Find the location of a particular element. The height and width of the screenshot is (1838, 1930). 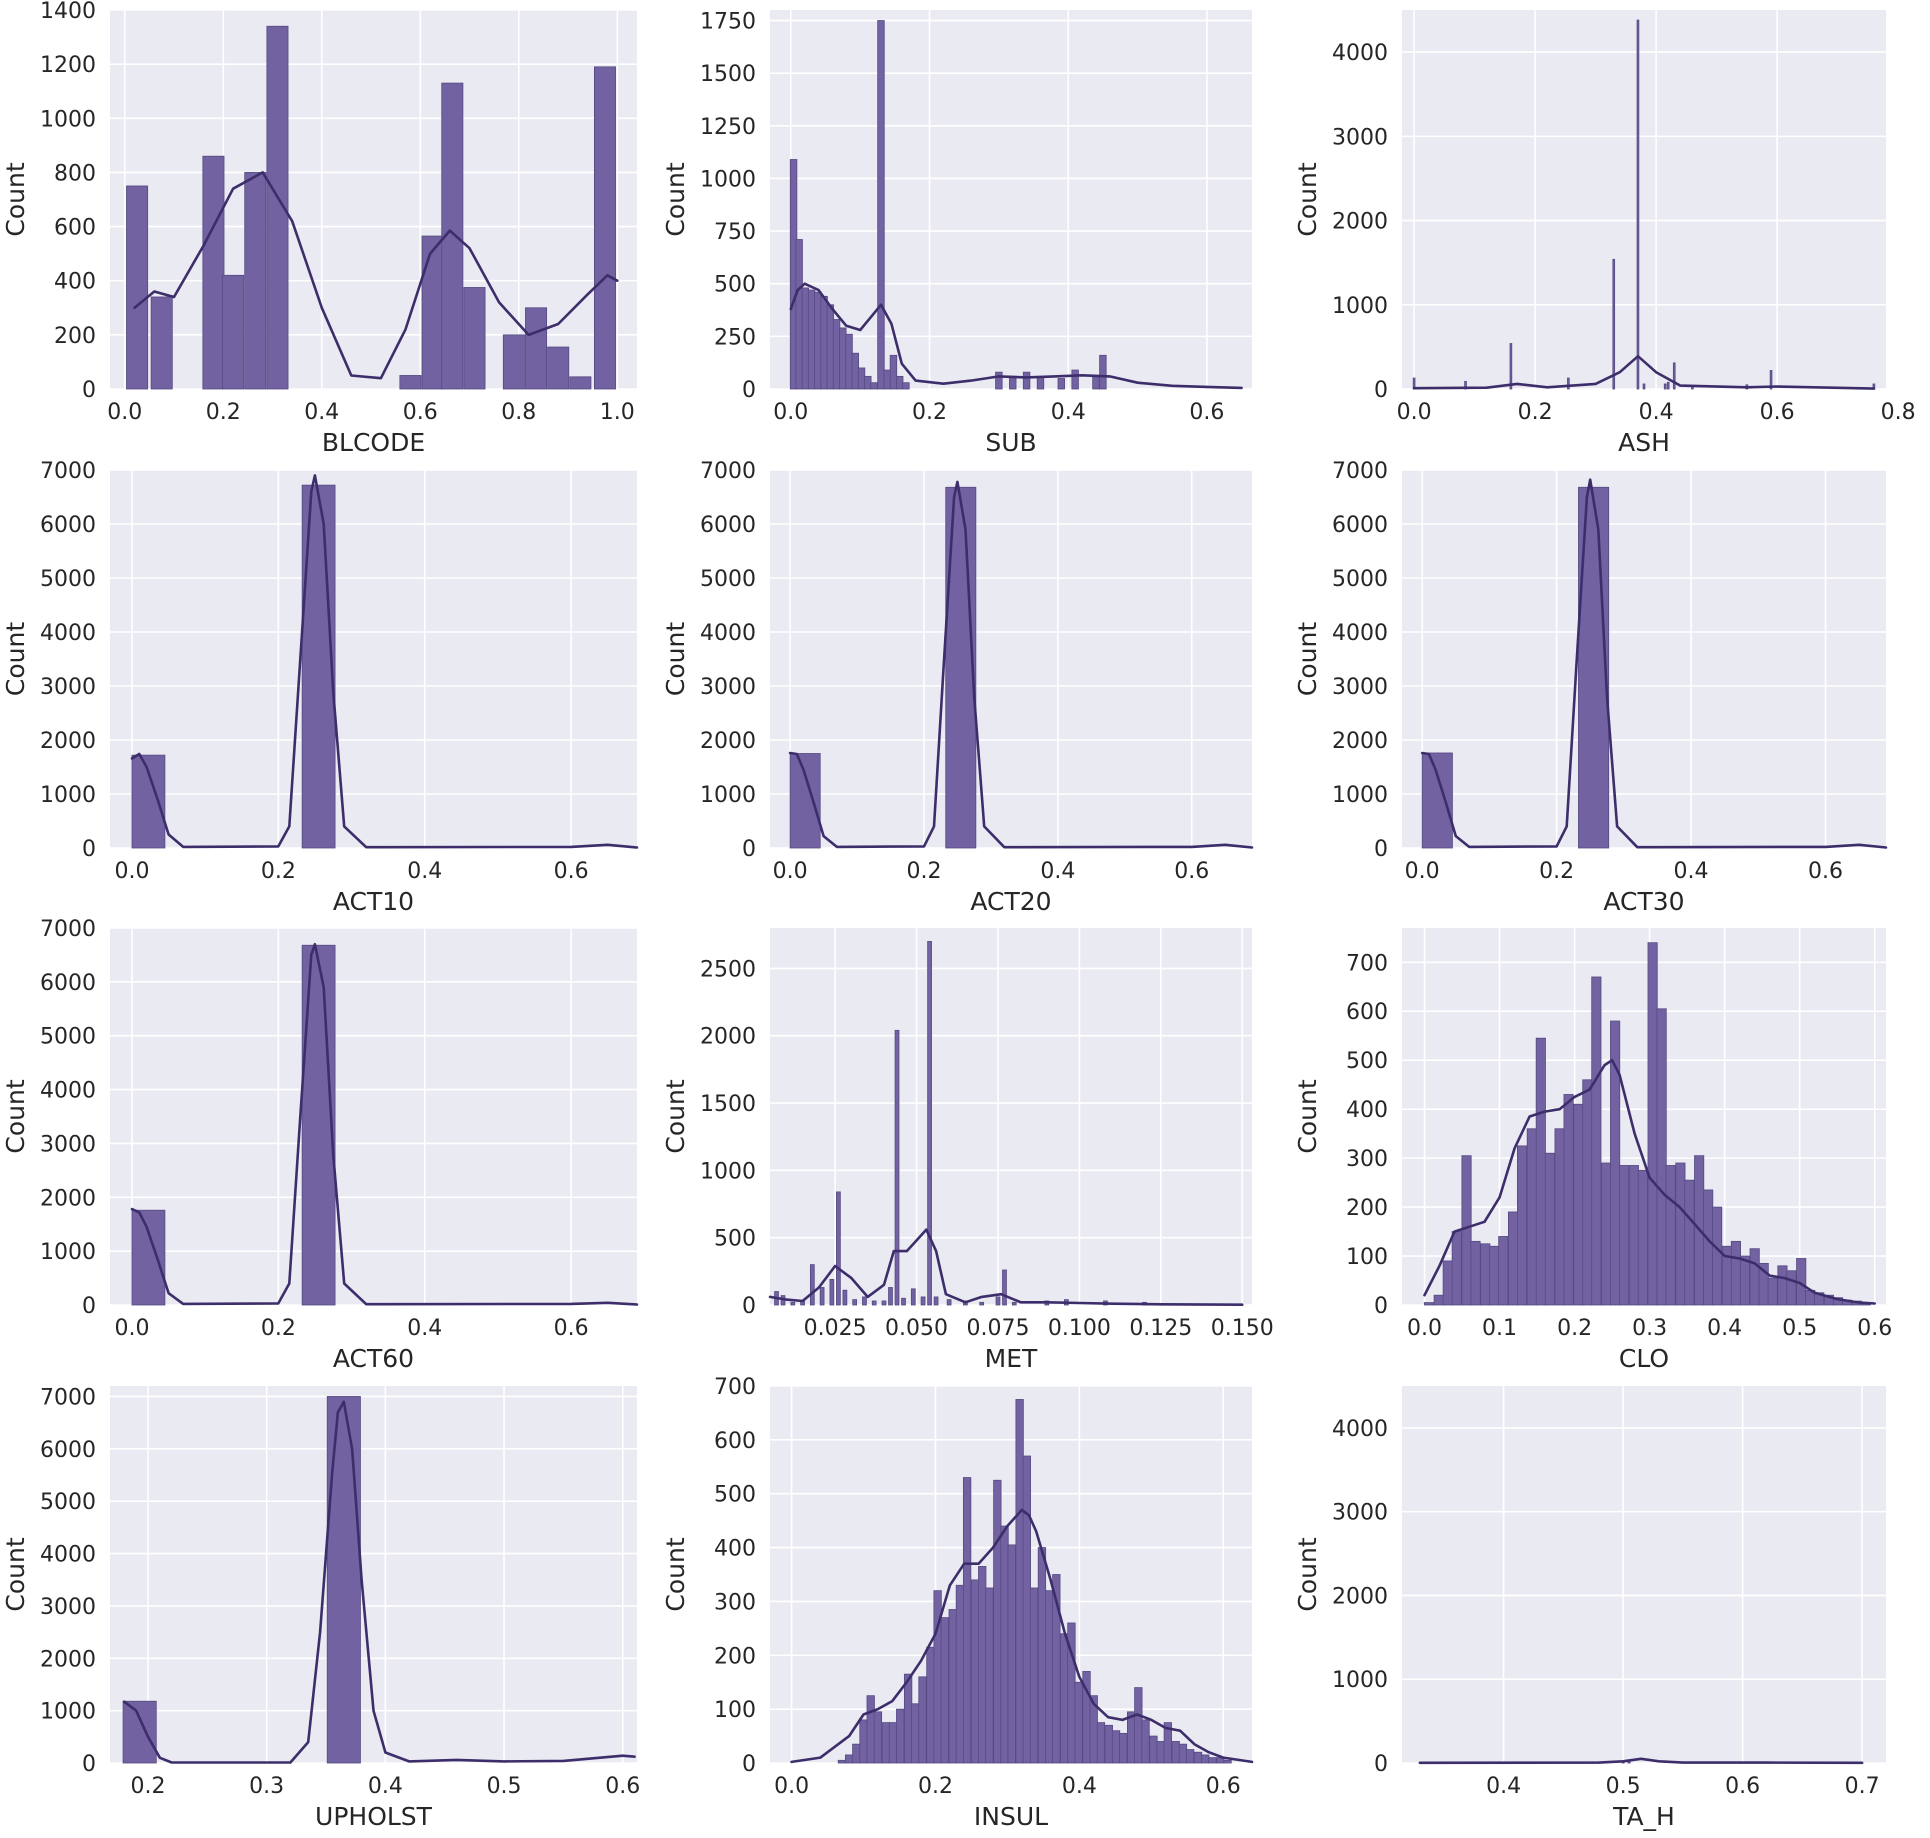

y-tick-label: 1750 is located at coordinates (728, 22).